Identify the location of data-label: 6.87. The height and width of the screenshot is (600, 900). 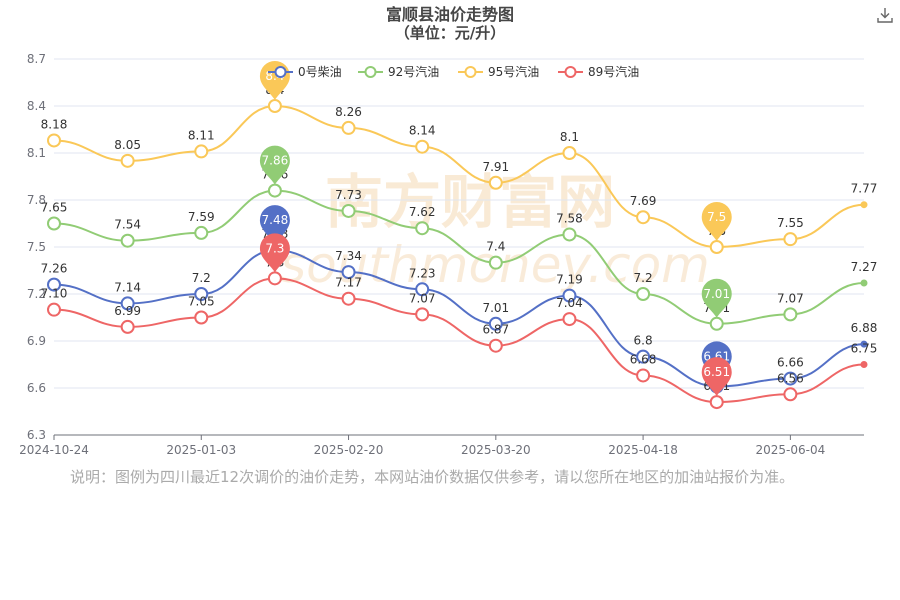
(495, 330).